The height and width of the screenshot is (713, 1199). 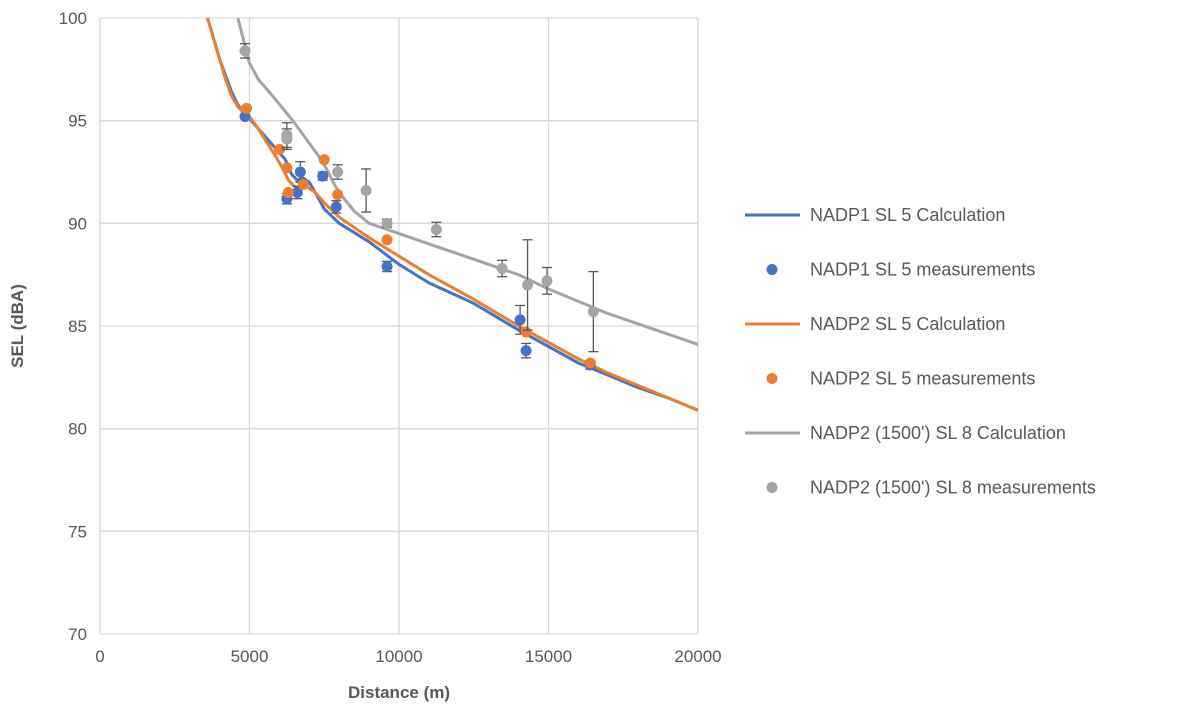 I want to click on x-tick-labels: 0 5000 10000 15000 20000, so click(x=408, y=656).